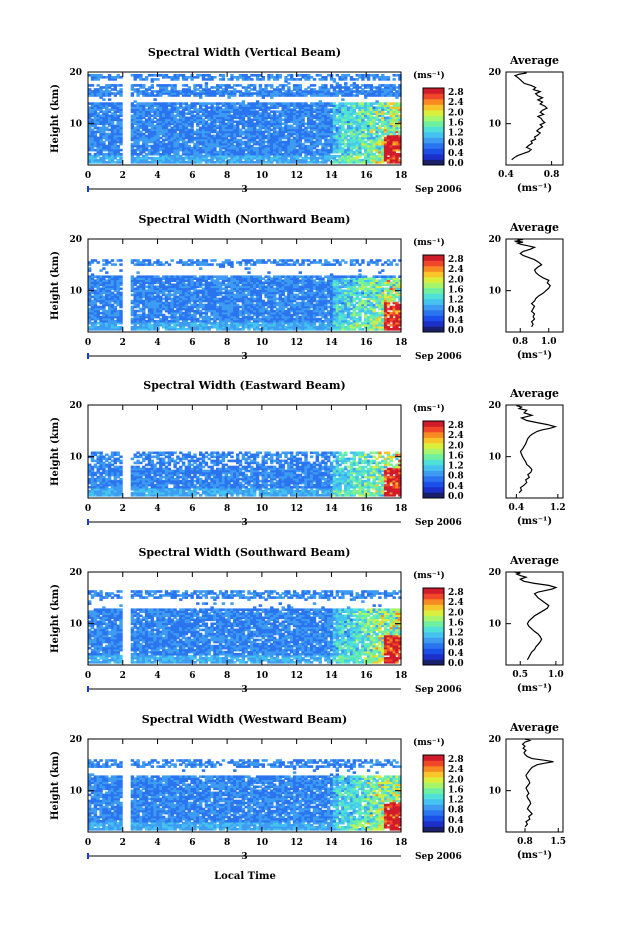 The height and width of the screenshot is (929, 620). I want to click on x-tick-label: 12, so click(296, 176).